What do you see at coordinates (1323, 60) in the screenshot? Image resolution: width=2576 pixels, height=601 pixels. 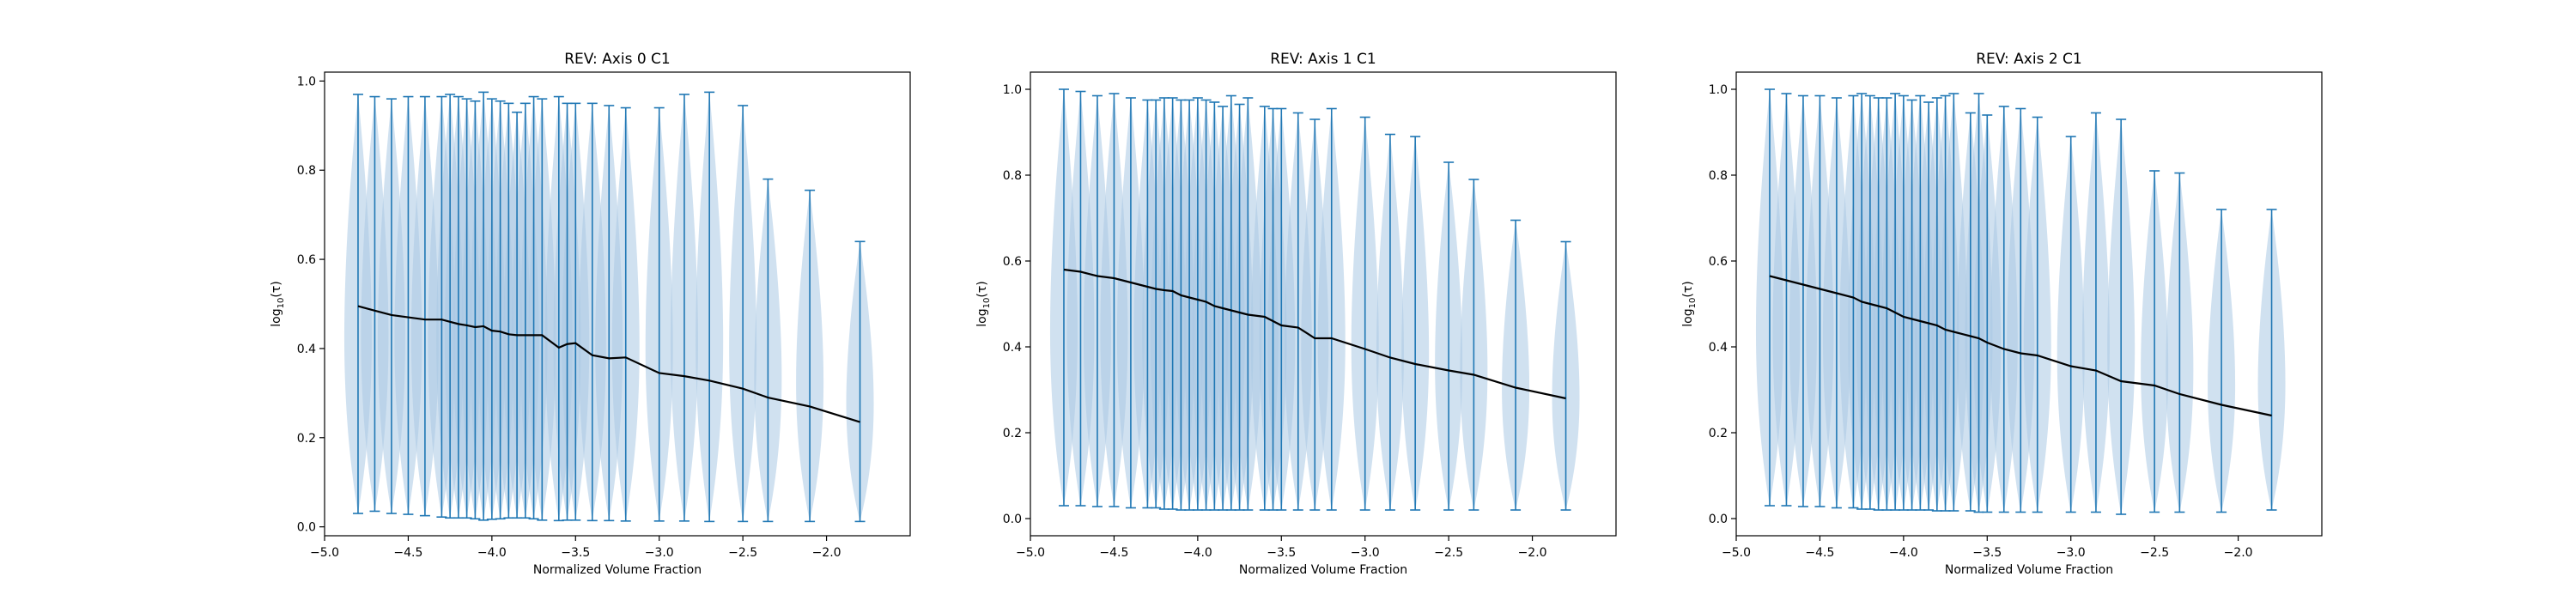 I see `chart-title: REV: Axis 1 C1` at bounding box center [1323, 60].